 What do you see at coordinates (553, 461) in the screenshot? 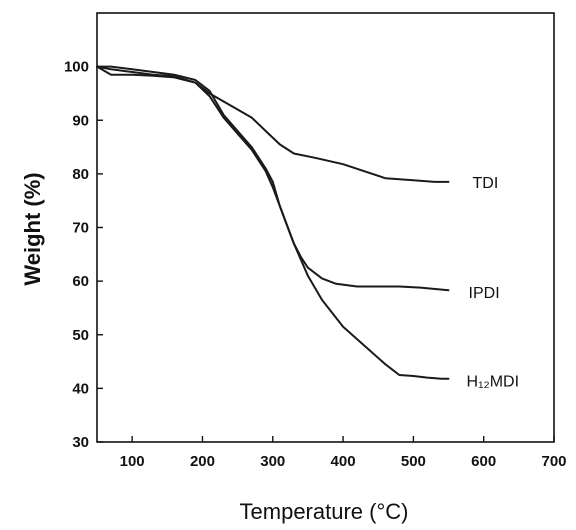
I see `x-tick-label: 700` at bounding box center [553, 461].